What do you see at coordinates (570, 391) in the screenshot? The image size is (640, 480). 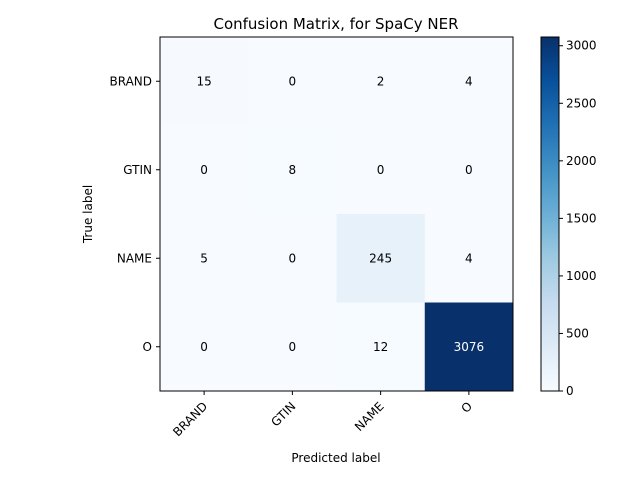 I see `colorbar-tick-label: 0` at bounding box center [570, 391].